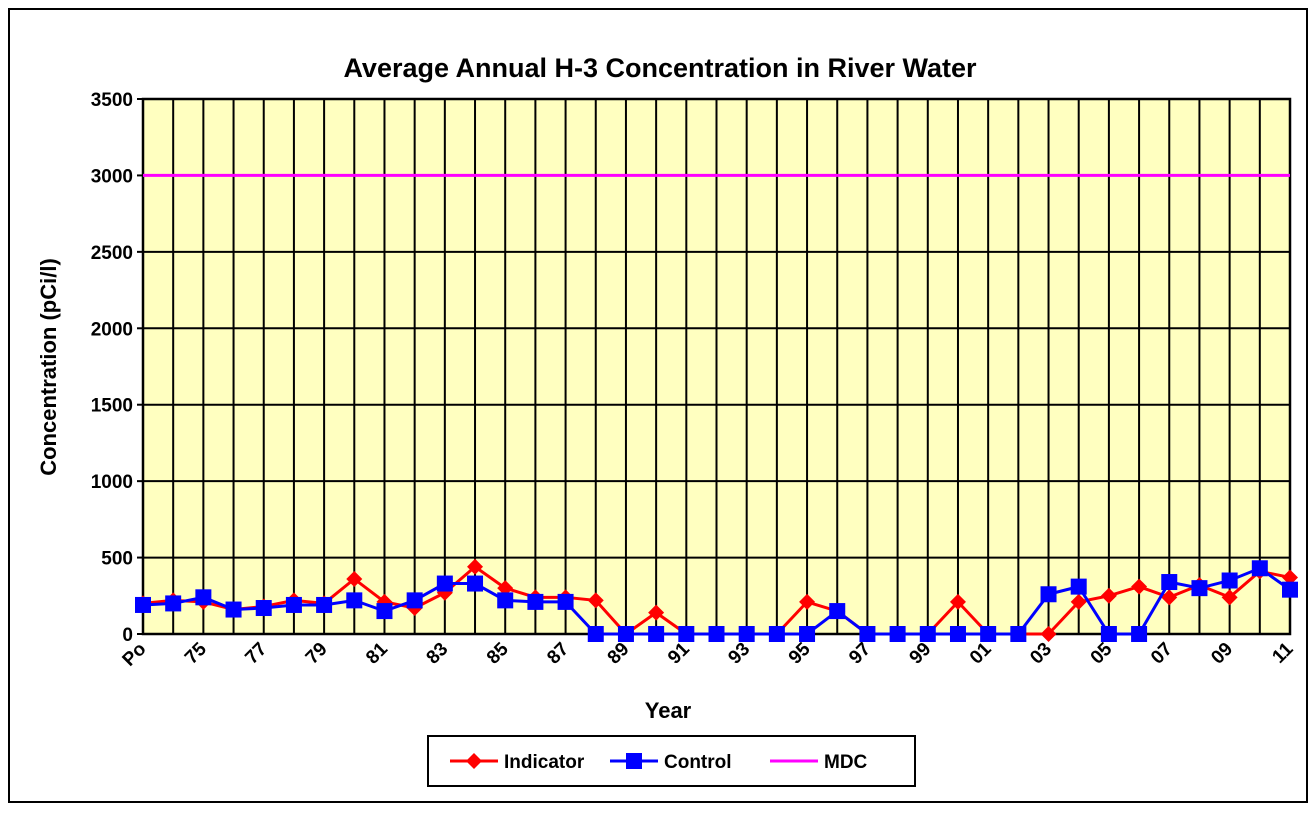 The height and width of the screenshot is (815, 1316). I want to click on y-tick-label: 2000, so click(112, 329).